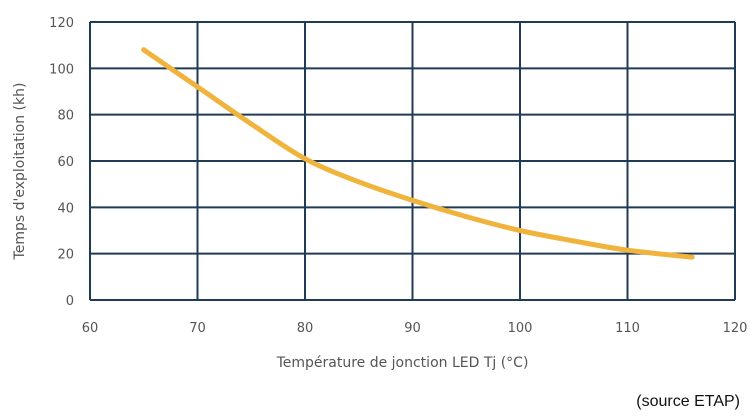  Describe the element at coordinates (61, 23) in the screenshot. I see `y-tick-label: 120` at that location.